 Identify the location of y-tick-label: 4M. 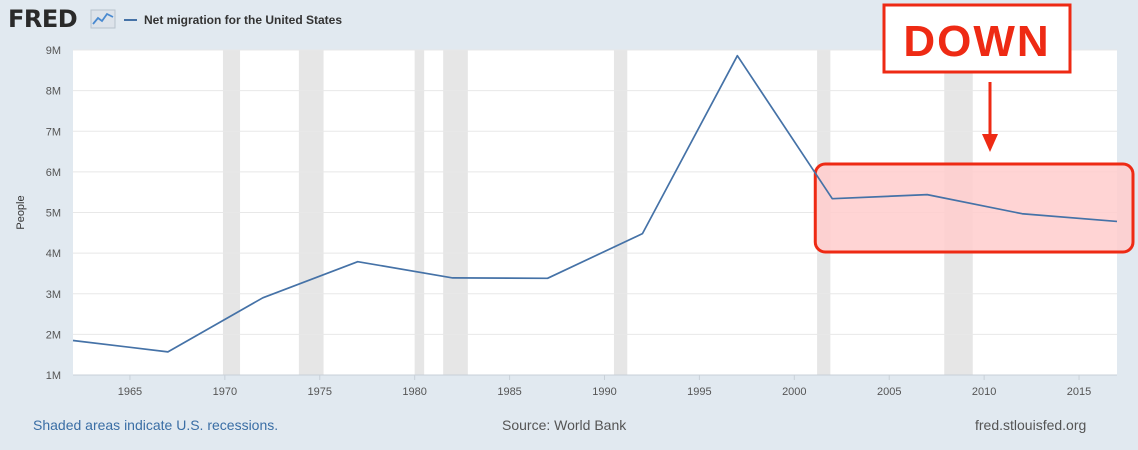
(53, 254).